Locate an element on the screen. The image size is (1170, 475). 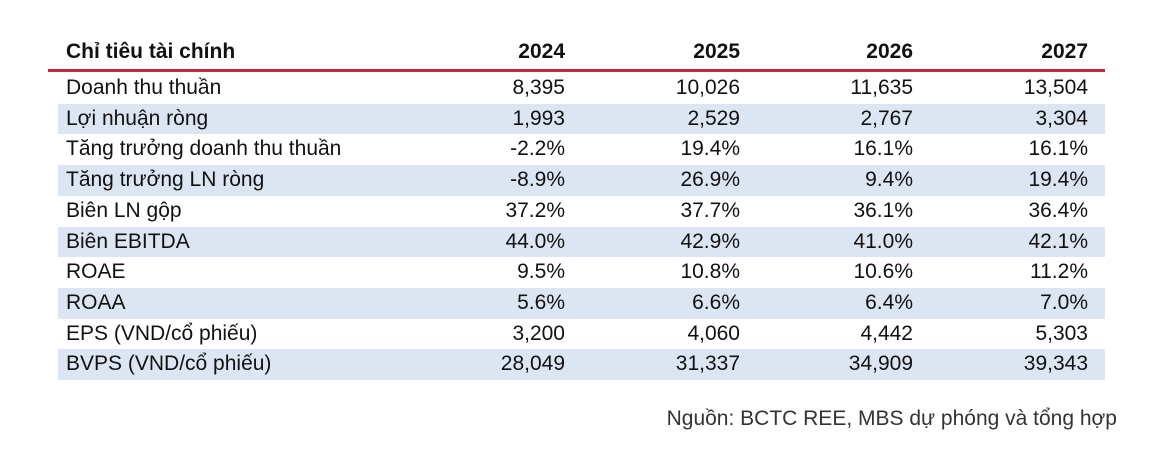
row-value: 1,993 is located at coordinates (538, 118).